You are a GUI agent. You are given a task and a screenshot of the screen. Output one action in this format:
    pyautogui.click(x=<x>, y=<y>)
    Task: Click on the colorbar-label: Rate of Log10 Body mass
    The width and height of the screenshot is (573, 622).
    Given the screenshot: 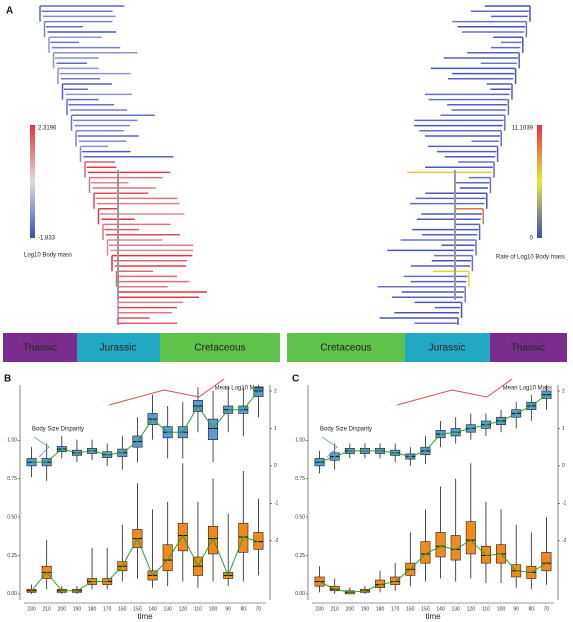 What is the action you would take?
    pyautogui.click(x=530, y=258)
    